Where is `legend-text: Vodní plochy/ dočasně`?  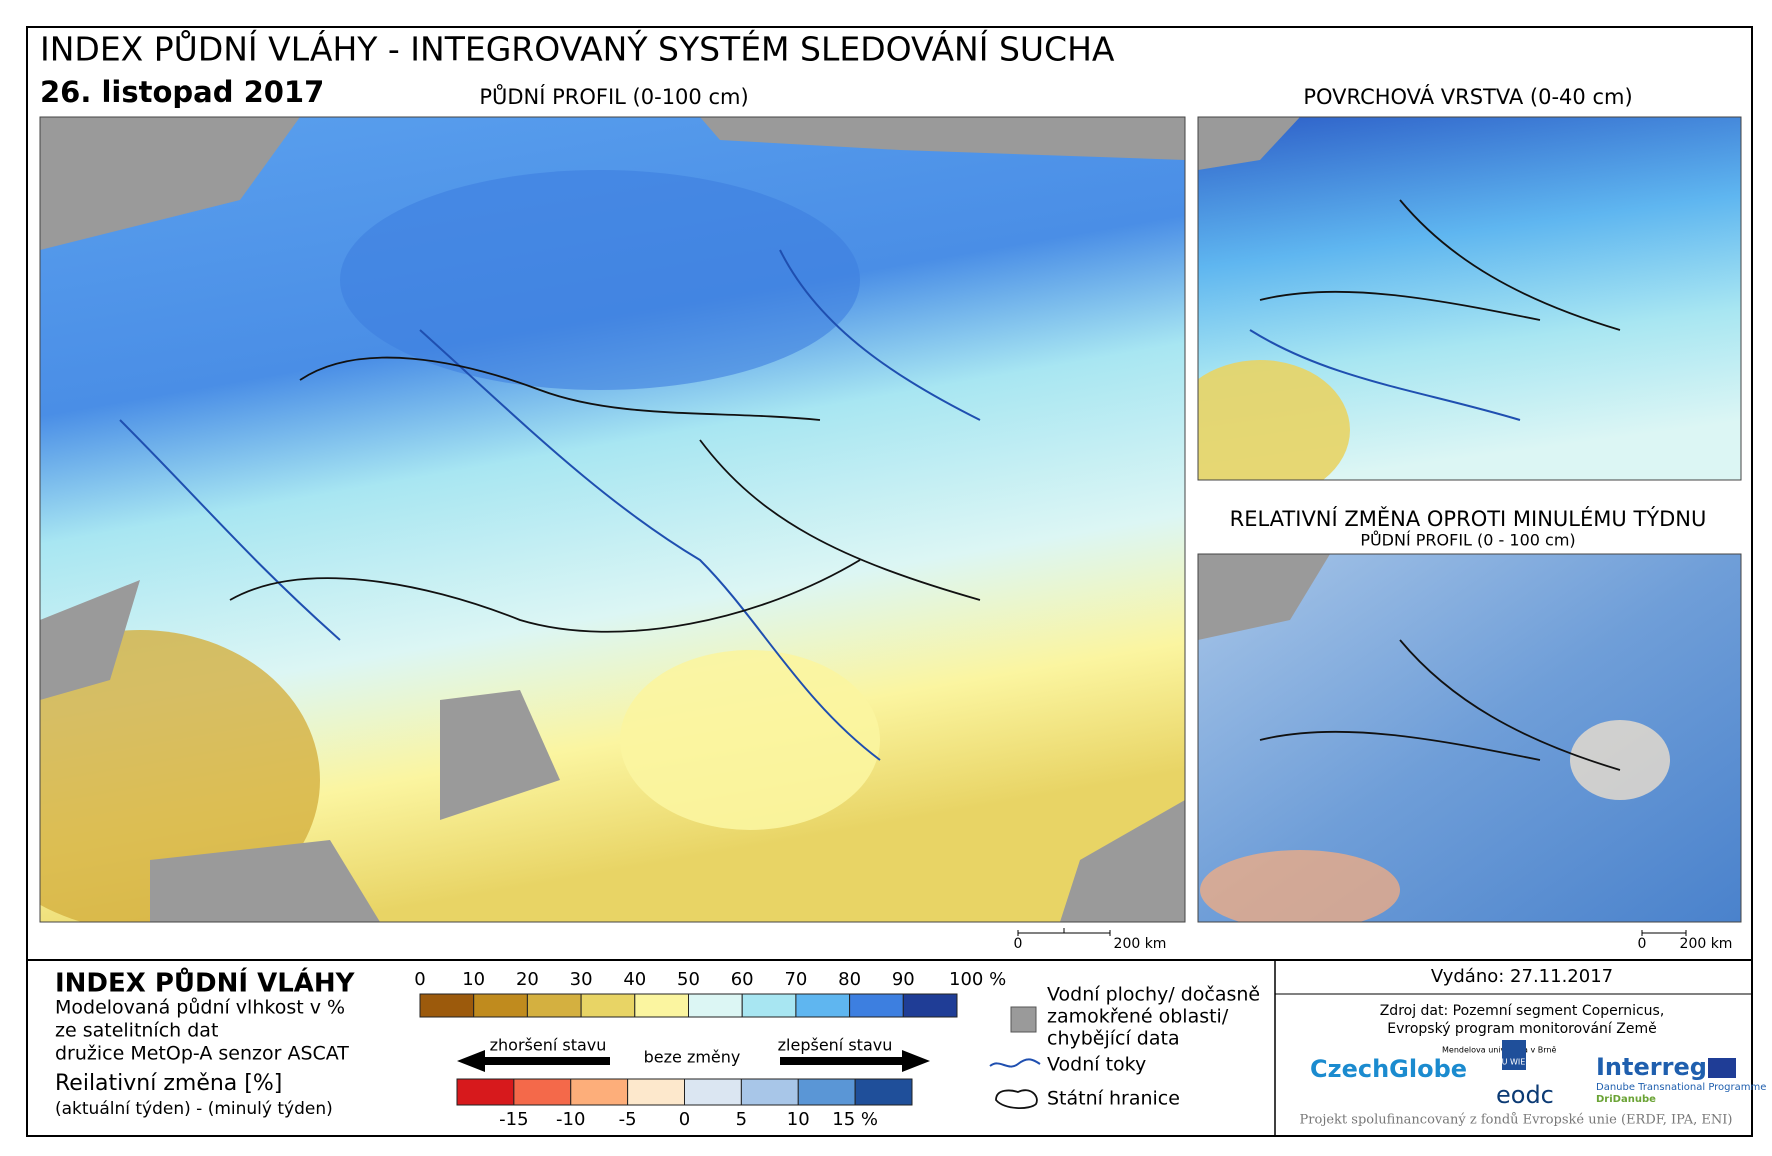 legend-text: Vodní plochy/ dočasně is located at coordinates (1153, 995).